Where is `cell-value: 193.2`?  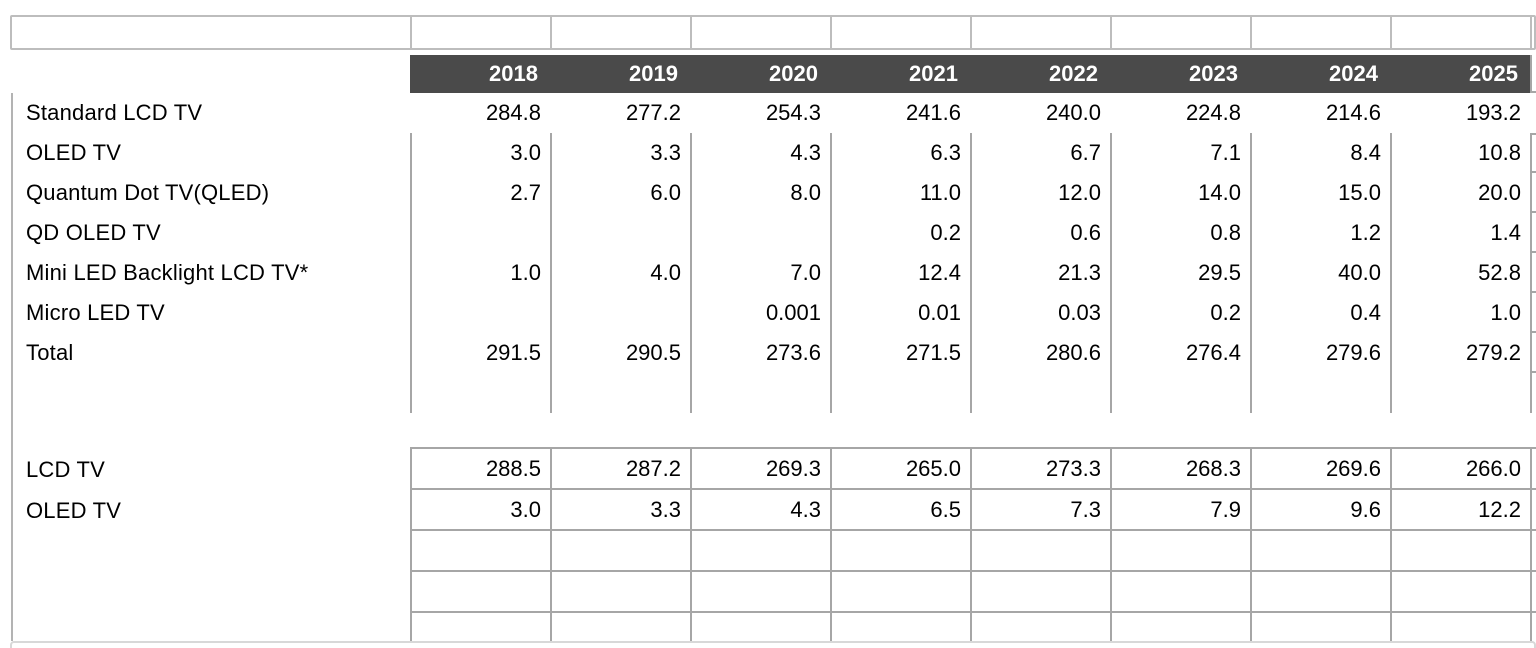 cell-value: 193.2 is located at coordinates (1493, 112).